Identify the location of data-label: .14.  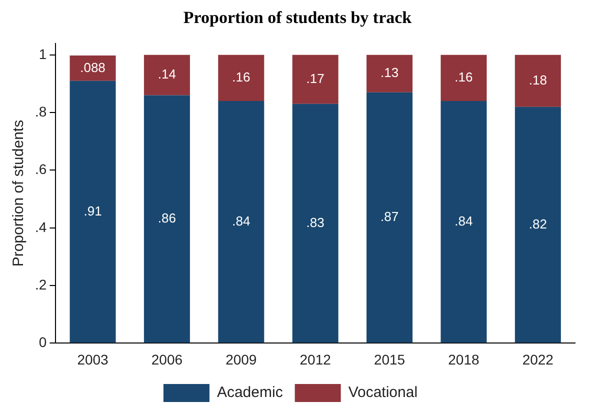
(167, 74).